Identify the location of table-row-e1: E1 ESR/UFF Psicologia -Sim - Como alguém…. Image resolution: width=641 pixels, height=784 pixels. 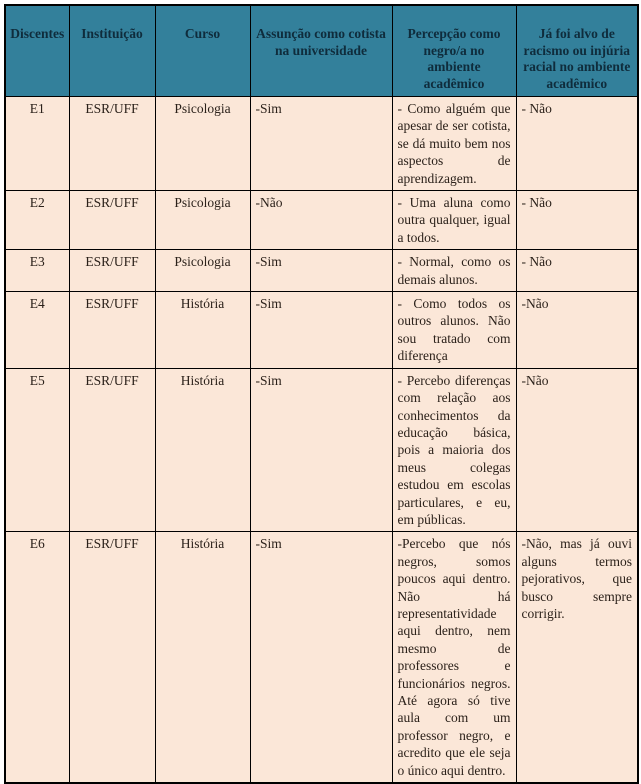
(321, 143).